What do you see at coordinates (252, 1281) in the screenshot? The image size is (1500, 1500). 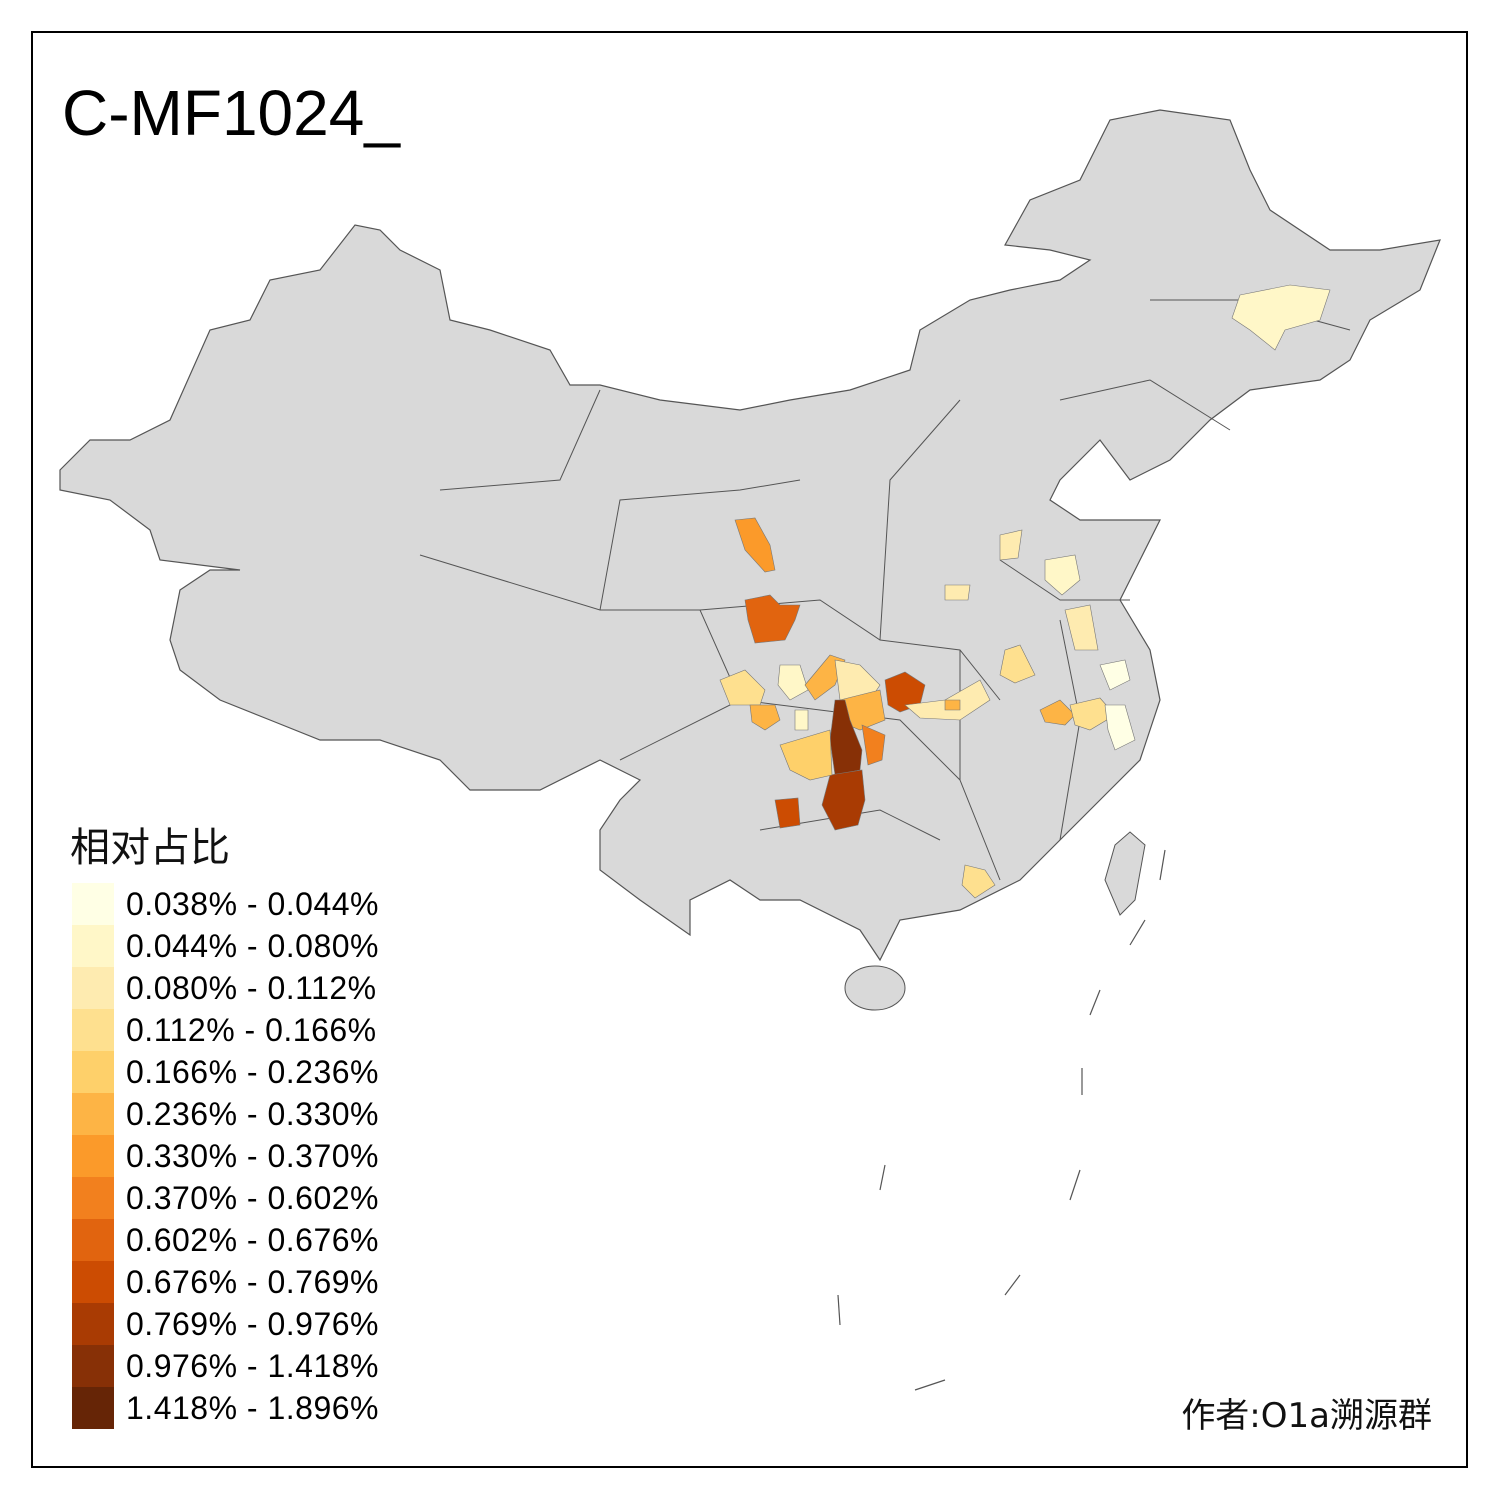 I see `legend-label: 0.676% - 0.769%` at bounding box center [252, 1281].